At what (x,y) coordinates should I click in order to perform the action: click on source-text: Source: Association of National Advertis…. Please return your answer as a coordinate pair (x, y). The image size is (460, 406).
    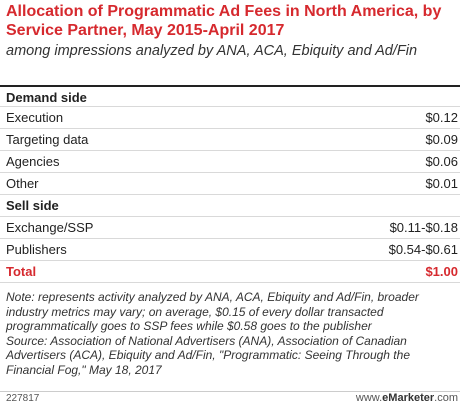
    Looking at the image, I should click on (208, 355).